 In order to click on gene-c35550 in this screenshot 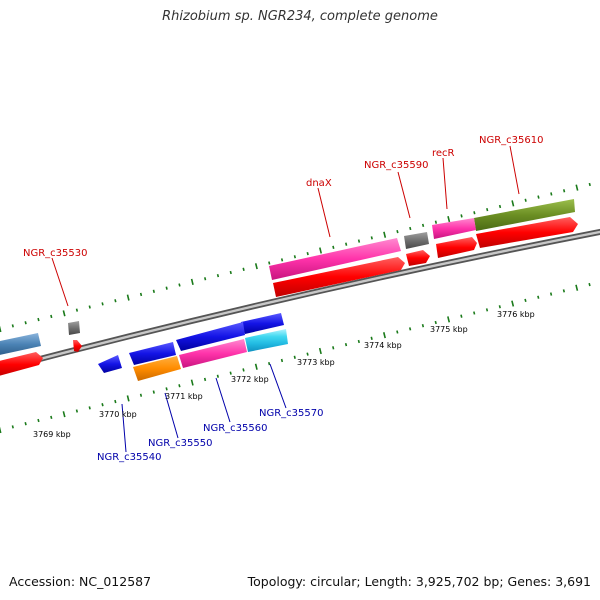, I will do `click(152, 353)`.